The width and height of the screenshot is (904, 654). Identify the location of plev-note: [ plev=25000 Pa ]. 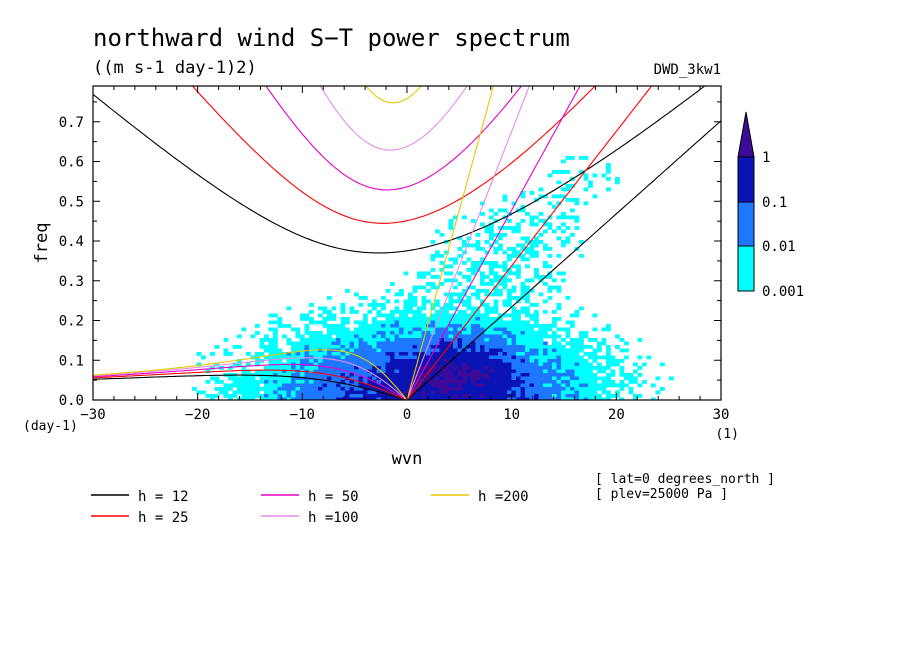
(661, 494).